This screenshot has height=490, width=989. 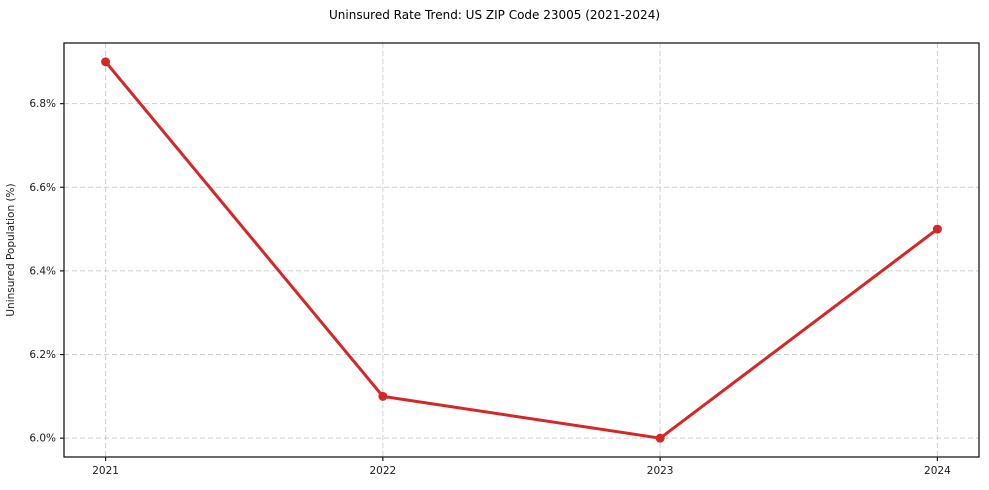 I want to click on x-tick-label: 2022, so click(x=382, y=471).